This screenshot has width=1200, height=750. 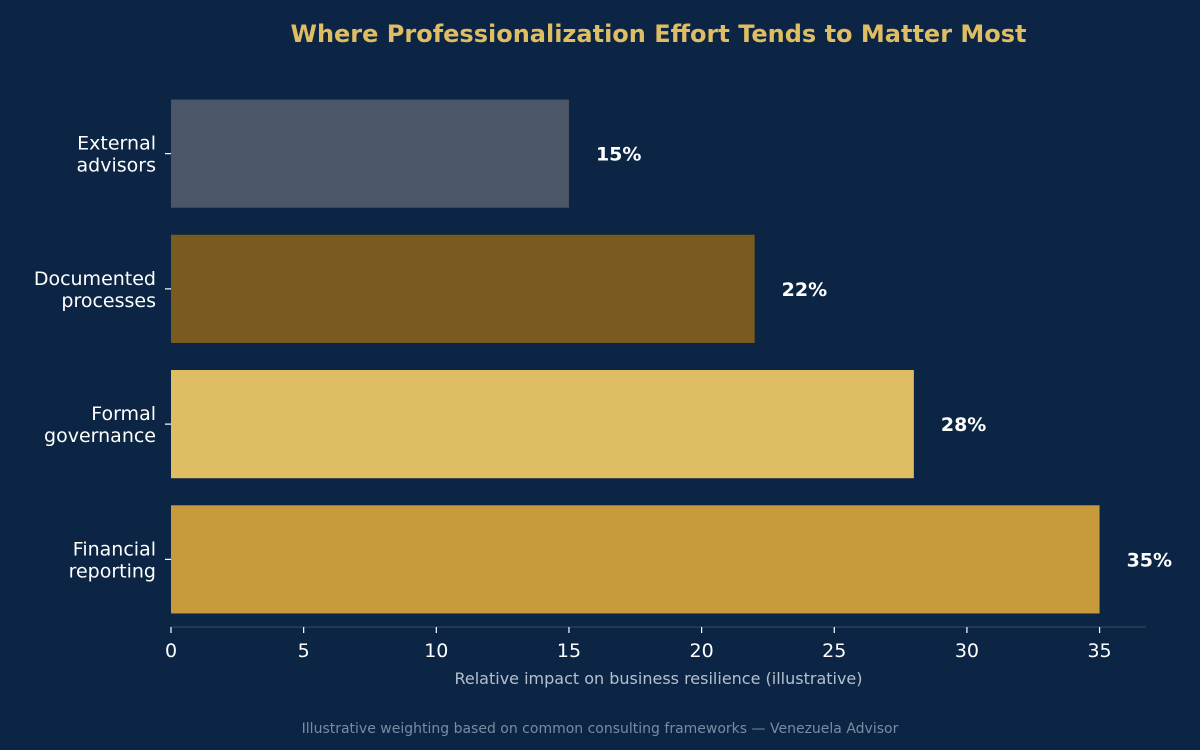 I want to click on x-tick-label: 10, so click(x=436, y=651).